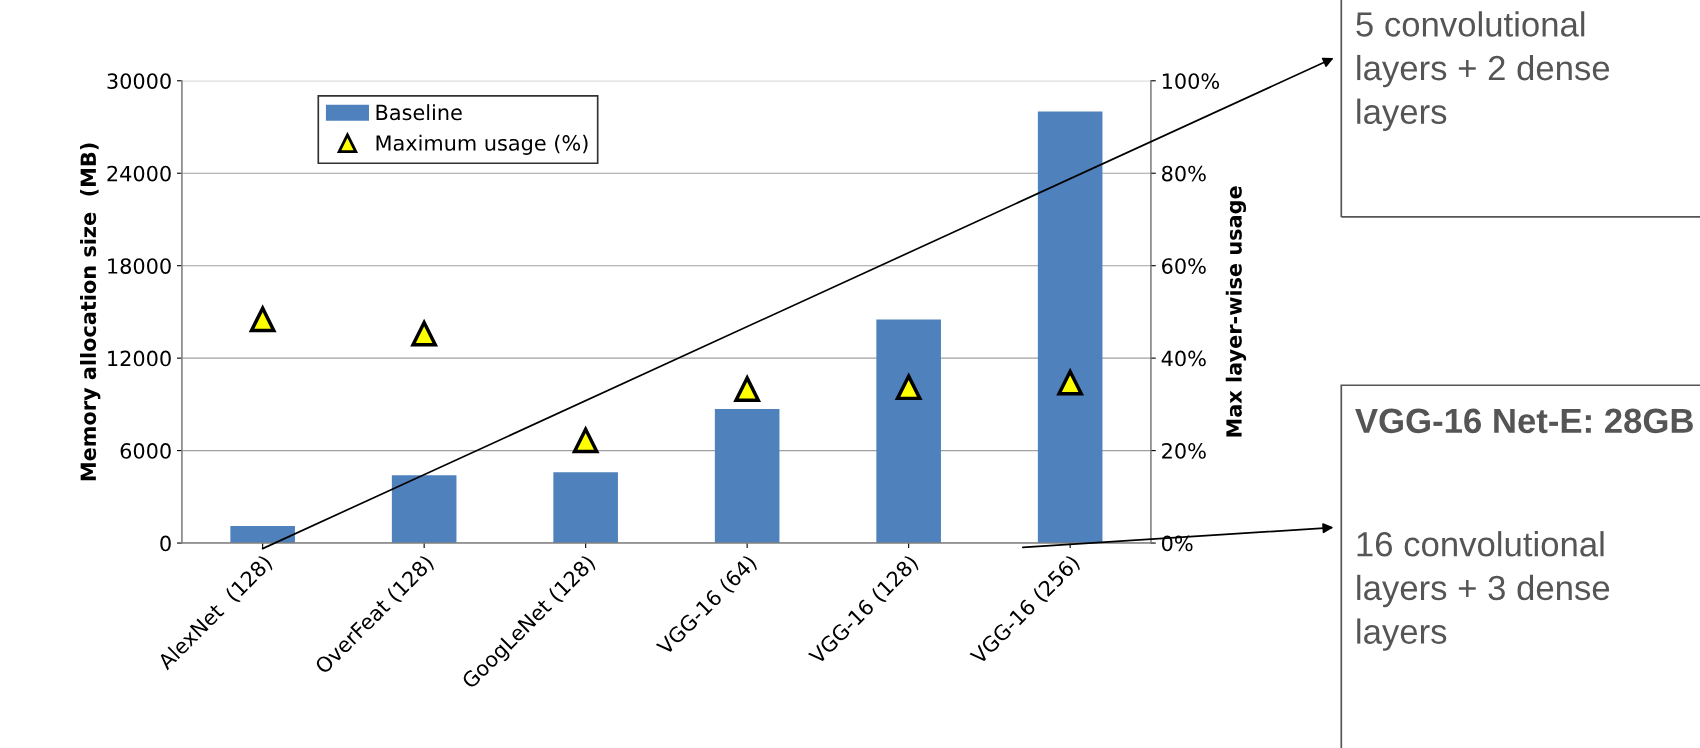  What do you see at coordinates (1524, 421) in the screenshot?
I see `text: VGG-16 Net-E: 28GB` at bounding box center [1524, 421].